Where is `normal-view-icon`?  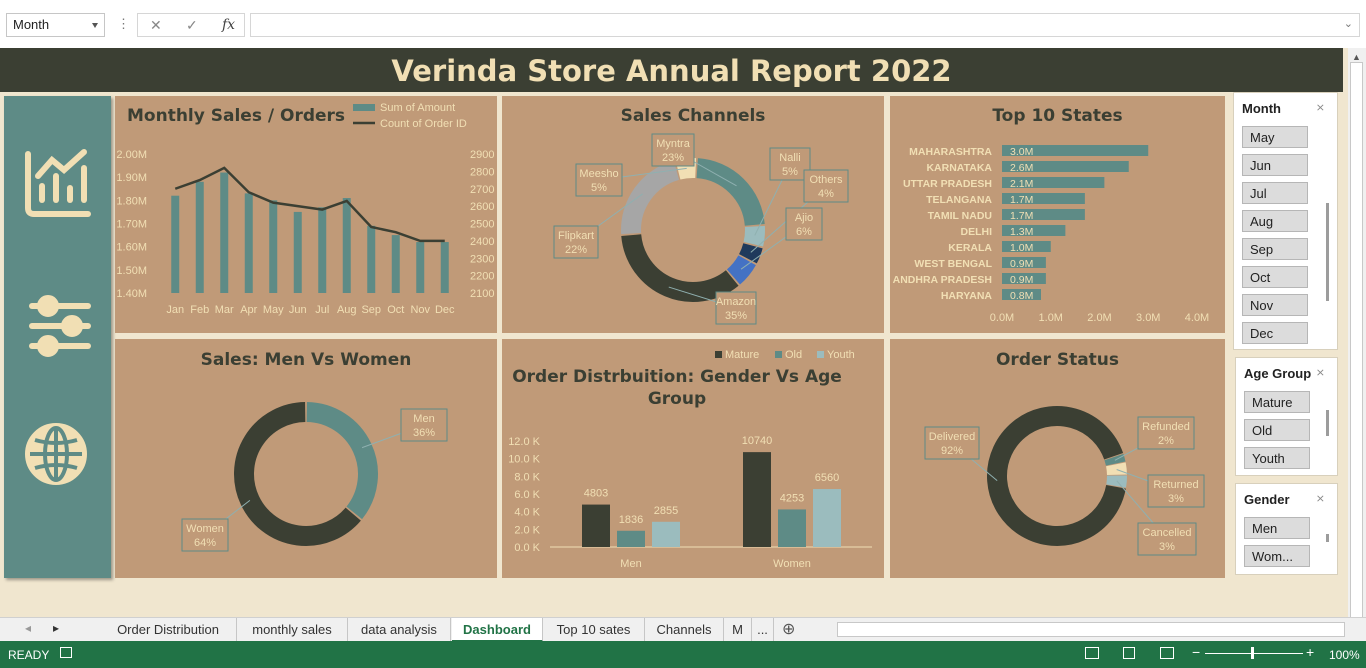 normal-view-icon is located at coordinates (1092, 653).